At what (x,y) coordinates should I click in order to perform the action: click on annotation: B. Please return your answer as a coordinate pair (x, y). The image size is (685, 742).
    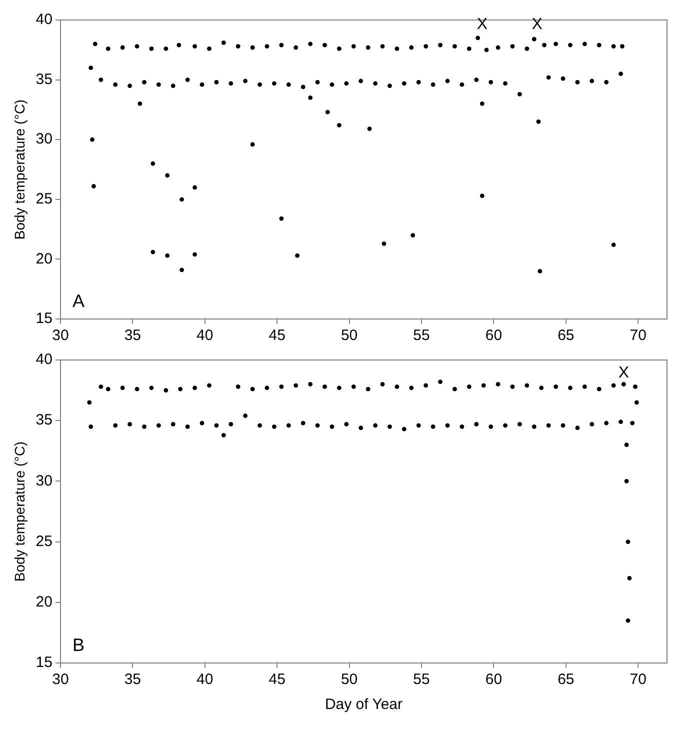
    Looking at the image, I should click on (78, 644).